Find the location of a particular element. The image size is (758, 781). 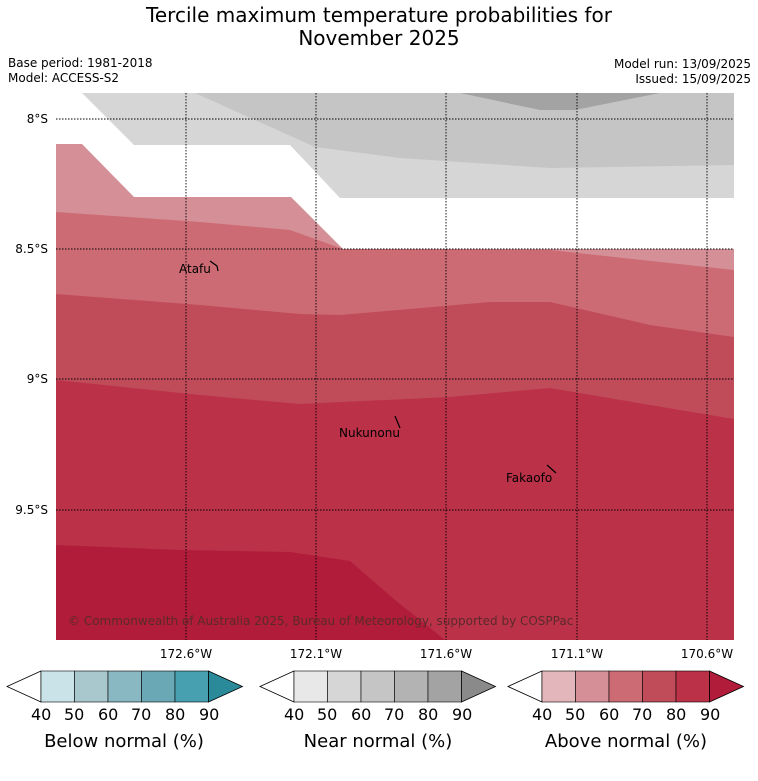

below-tick-80: 80 is located at coordinates (175, 714).